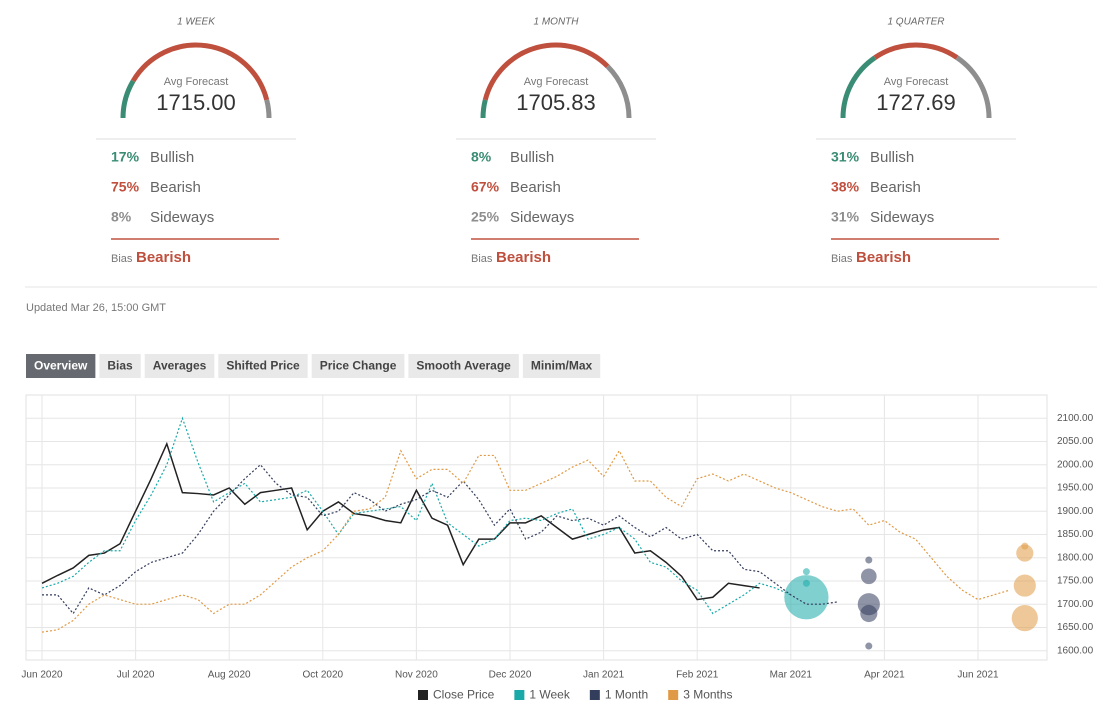 Image resolution: width=1112 pixels, height=712 pixels. Describe the element at coordinates (1075, 557) in the screenshot. I see `y-tick-label: 1800.00` at that location.